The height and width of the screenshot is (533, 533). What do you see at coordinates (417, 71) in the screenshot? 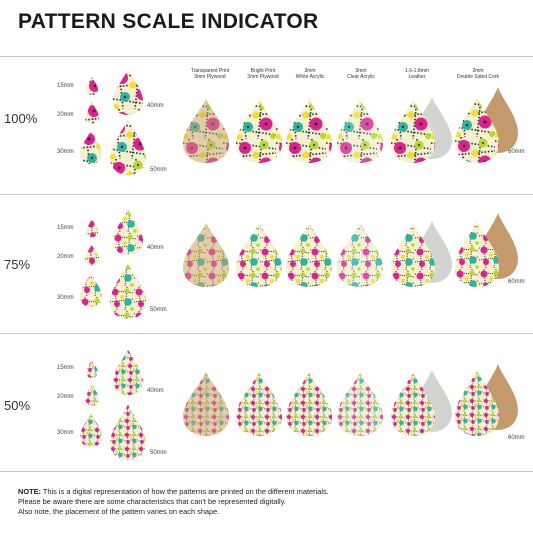
I see `material-line1: 1.6-1.8mm` at bounding box center [417, 71].